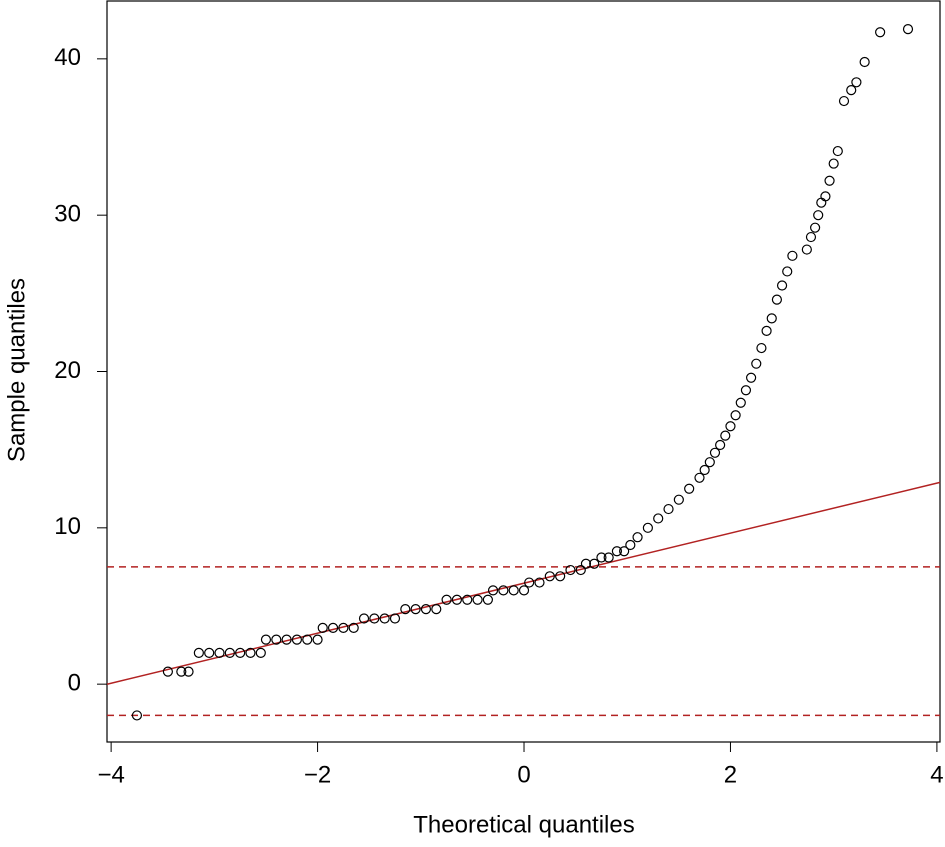 The height and width of the screenshot is (847, 945). Describe the element at coordinates (110, 774) in the screenshot. I see `x-tick-label: −4` at that location.